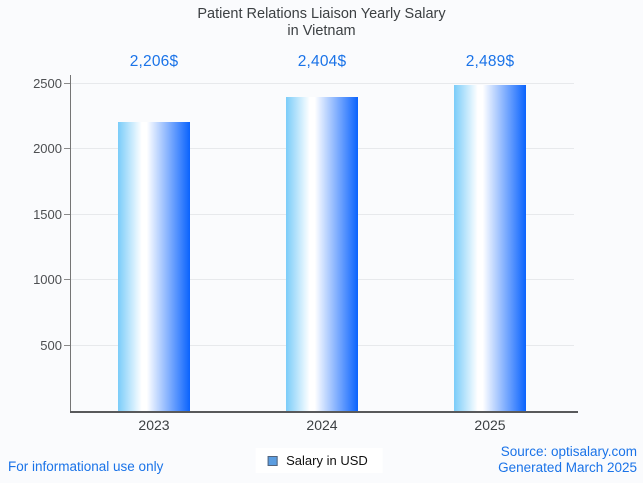  Describe the element at coordinates (321, 31) in the screenshot. I see `chart-title-line2: in Vietnam` at that location.